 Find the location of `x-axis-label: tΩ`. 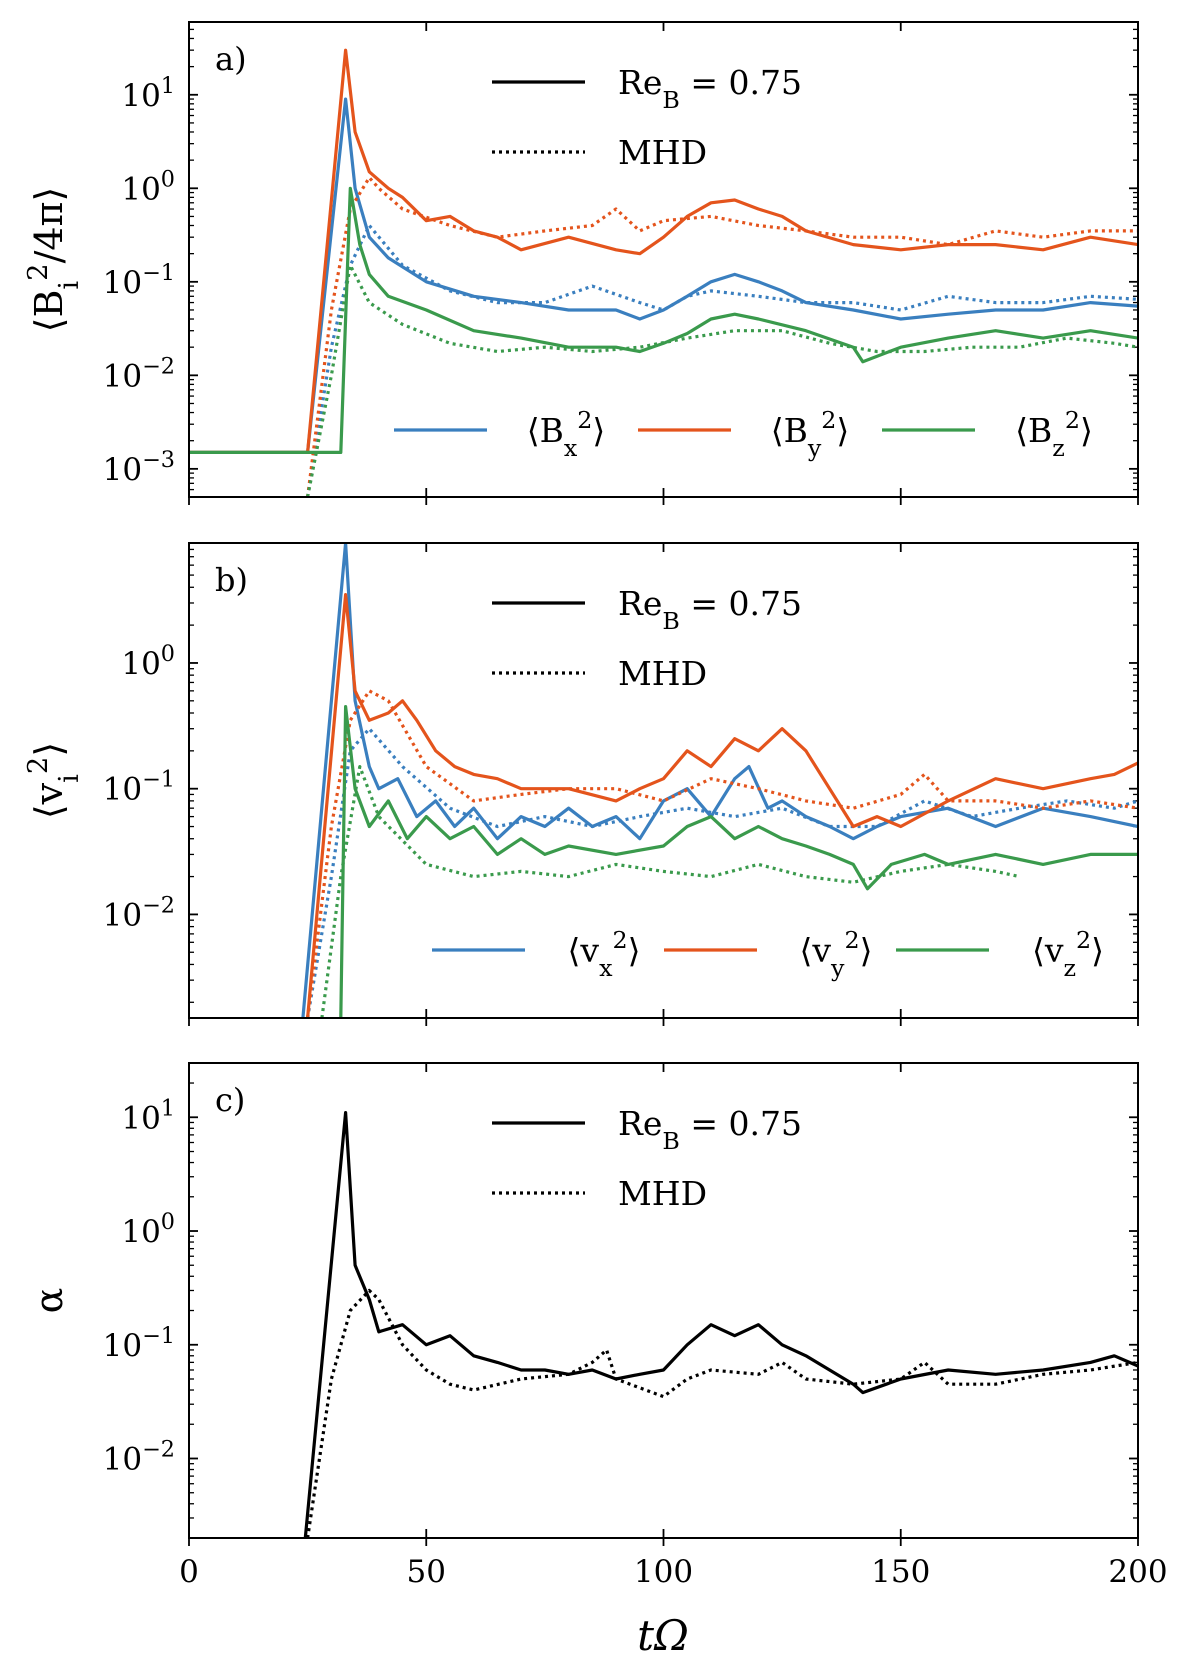

x-axis-label: tΩ is located at coordinates (663, 1635).